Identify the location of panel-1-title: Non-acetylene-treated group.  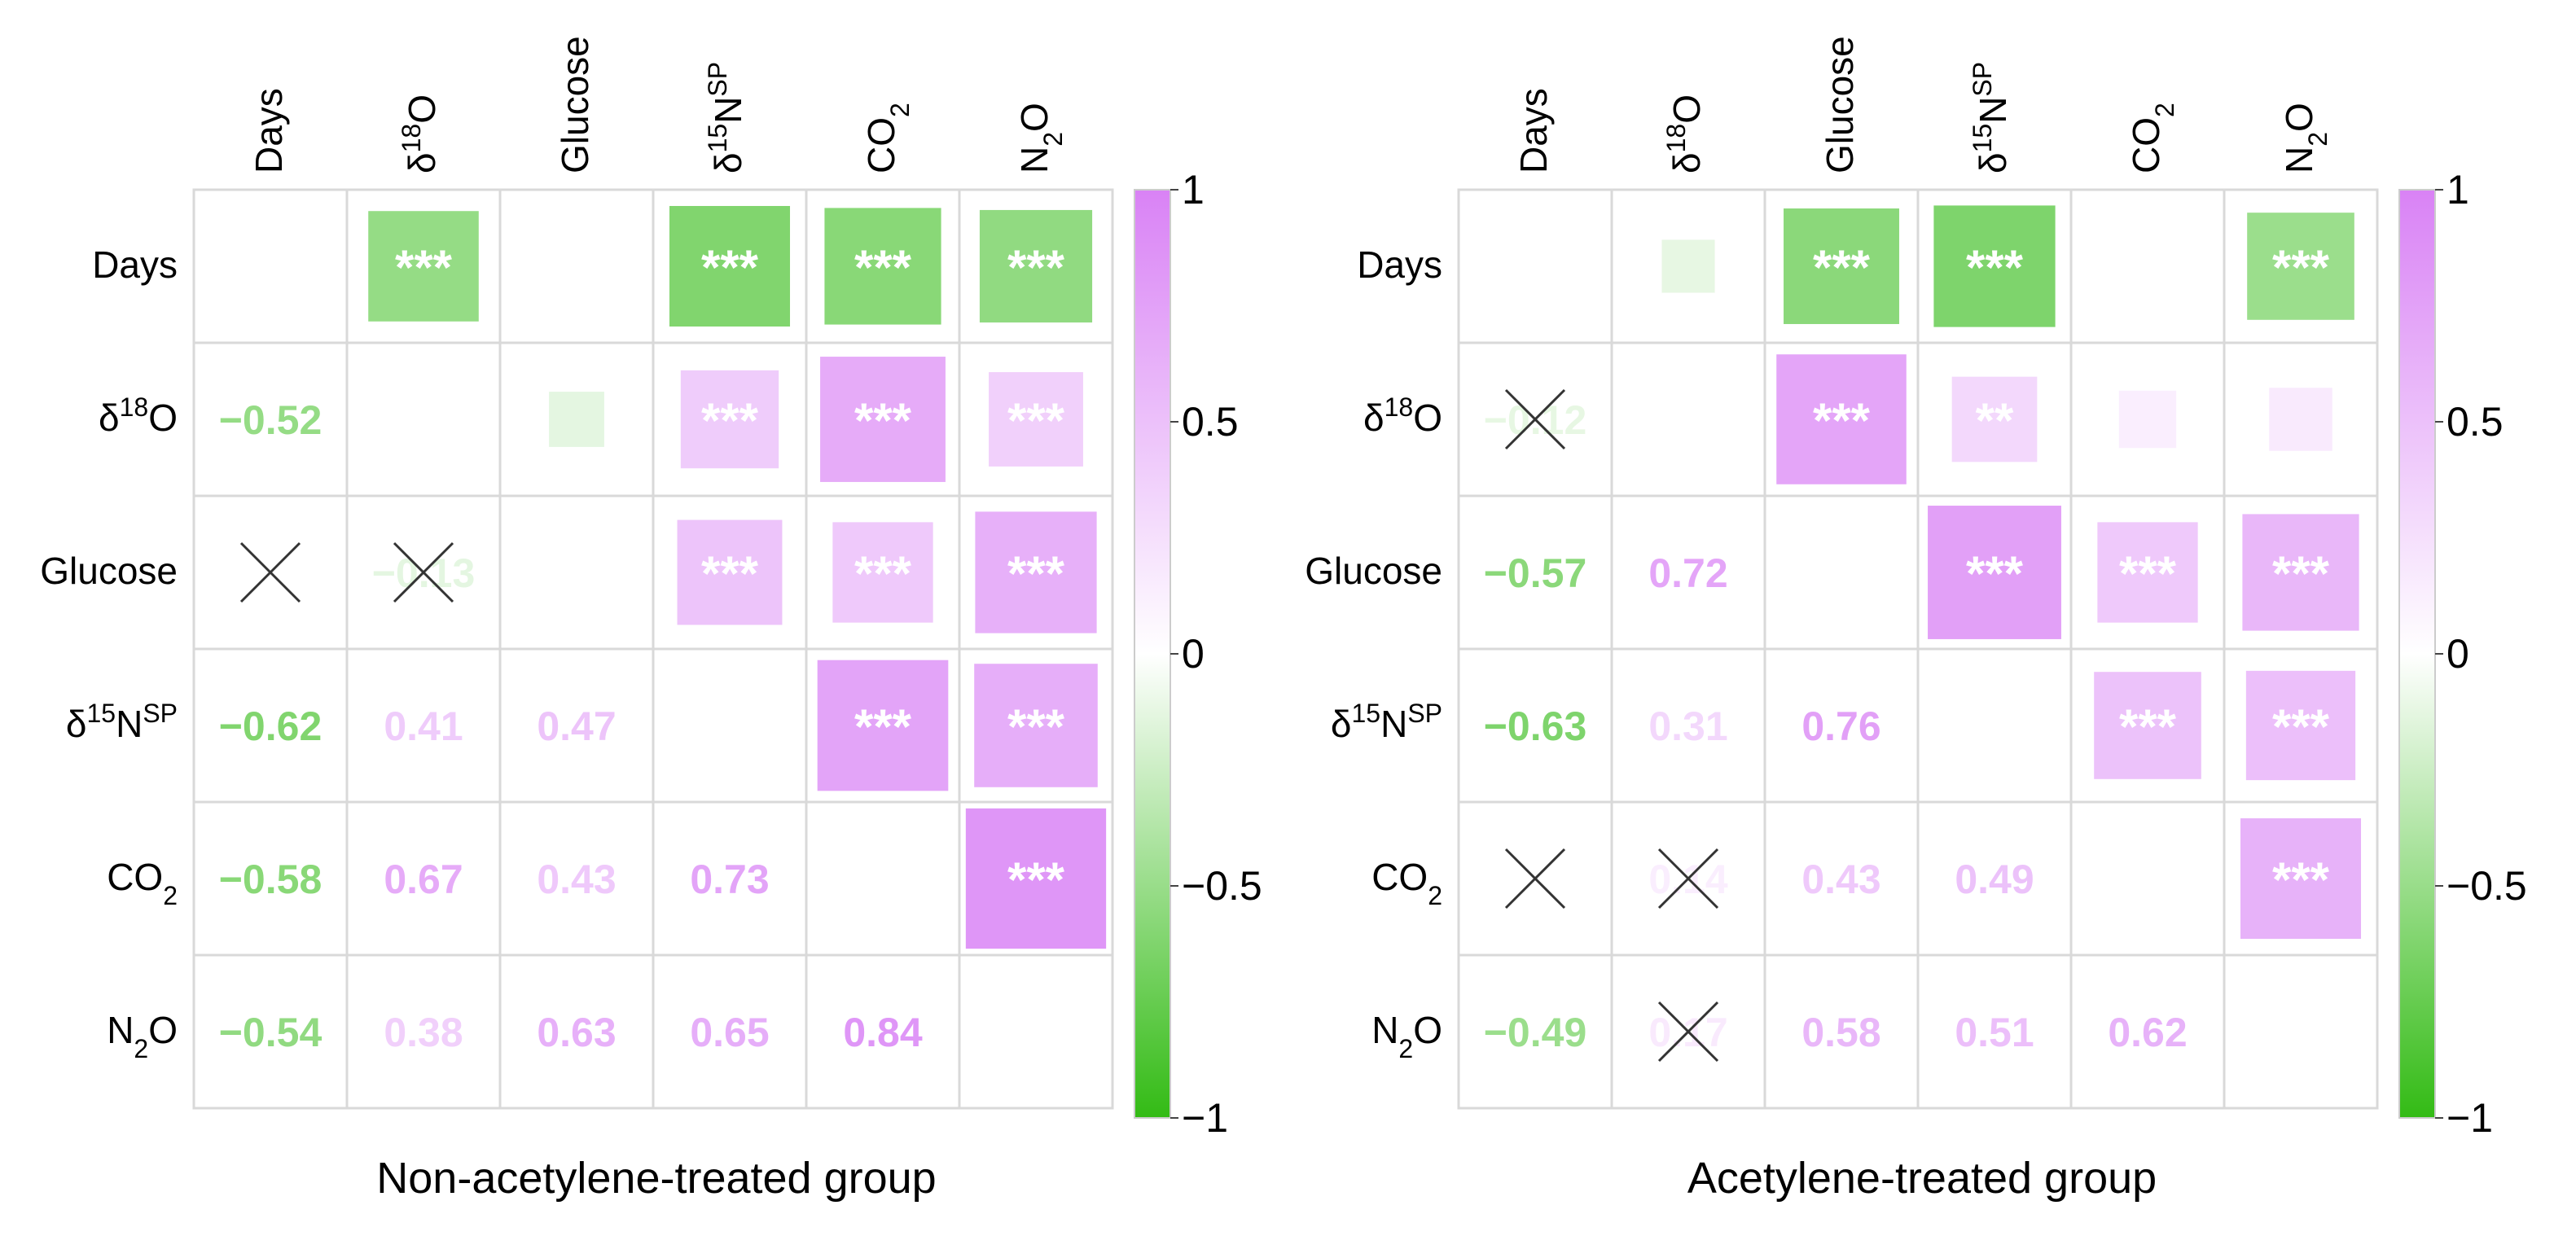
(656, 1178).